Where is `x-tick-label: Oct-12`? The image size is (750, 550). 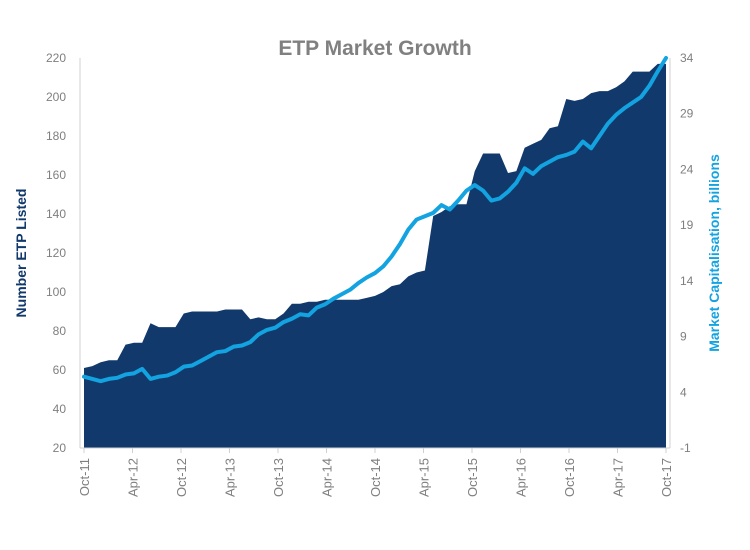 x-tick-label: Oct-12 is located at coordinates (181, 477).